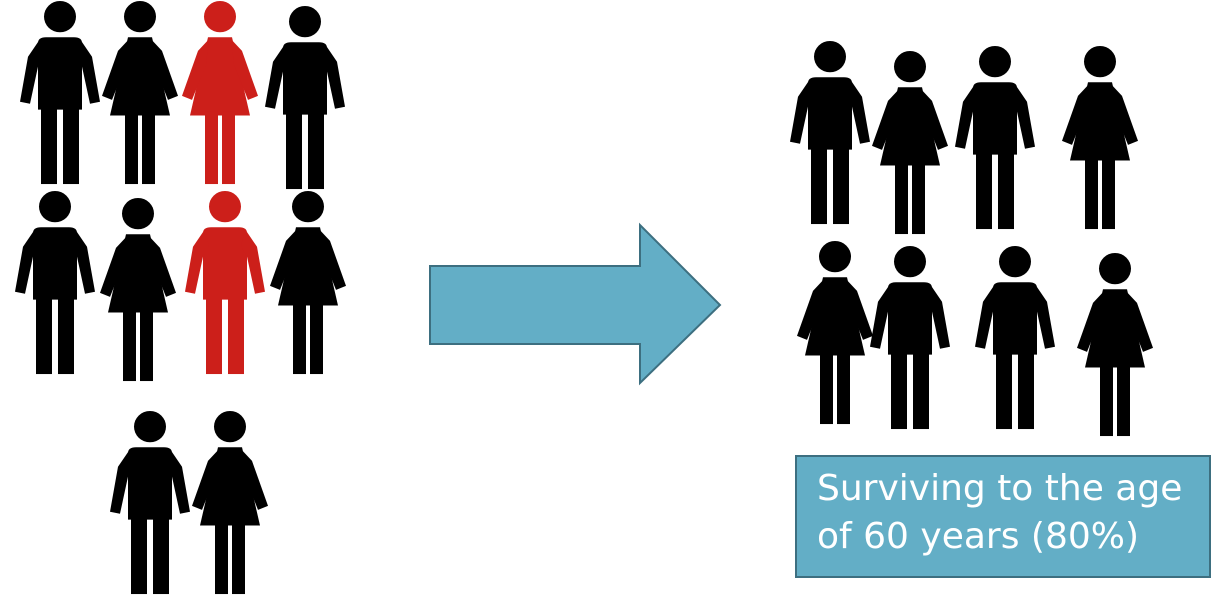 Image resolution: width=1217 pixels, height=601 pixels. I want to click on transition-arrow, so click(575, 304).